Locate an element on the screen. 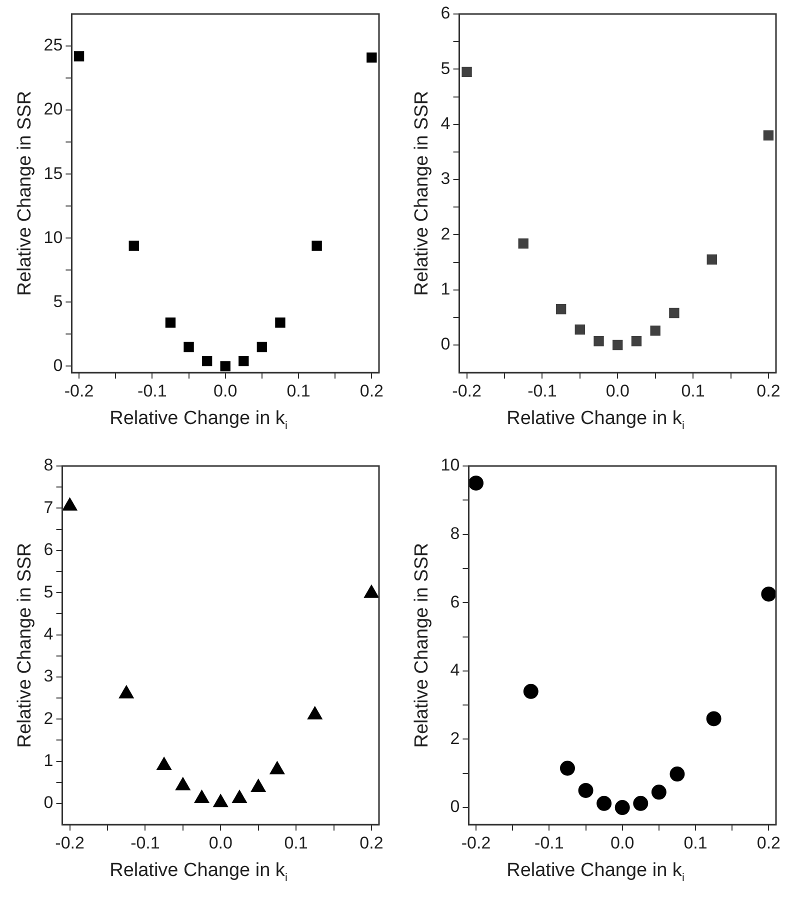  y-tick-label: 20 is located at coordinates (53, 109).